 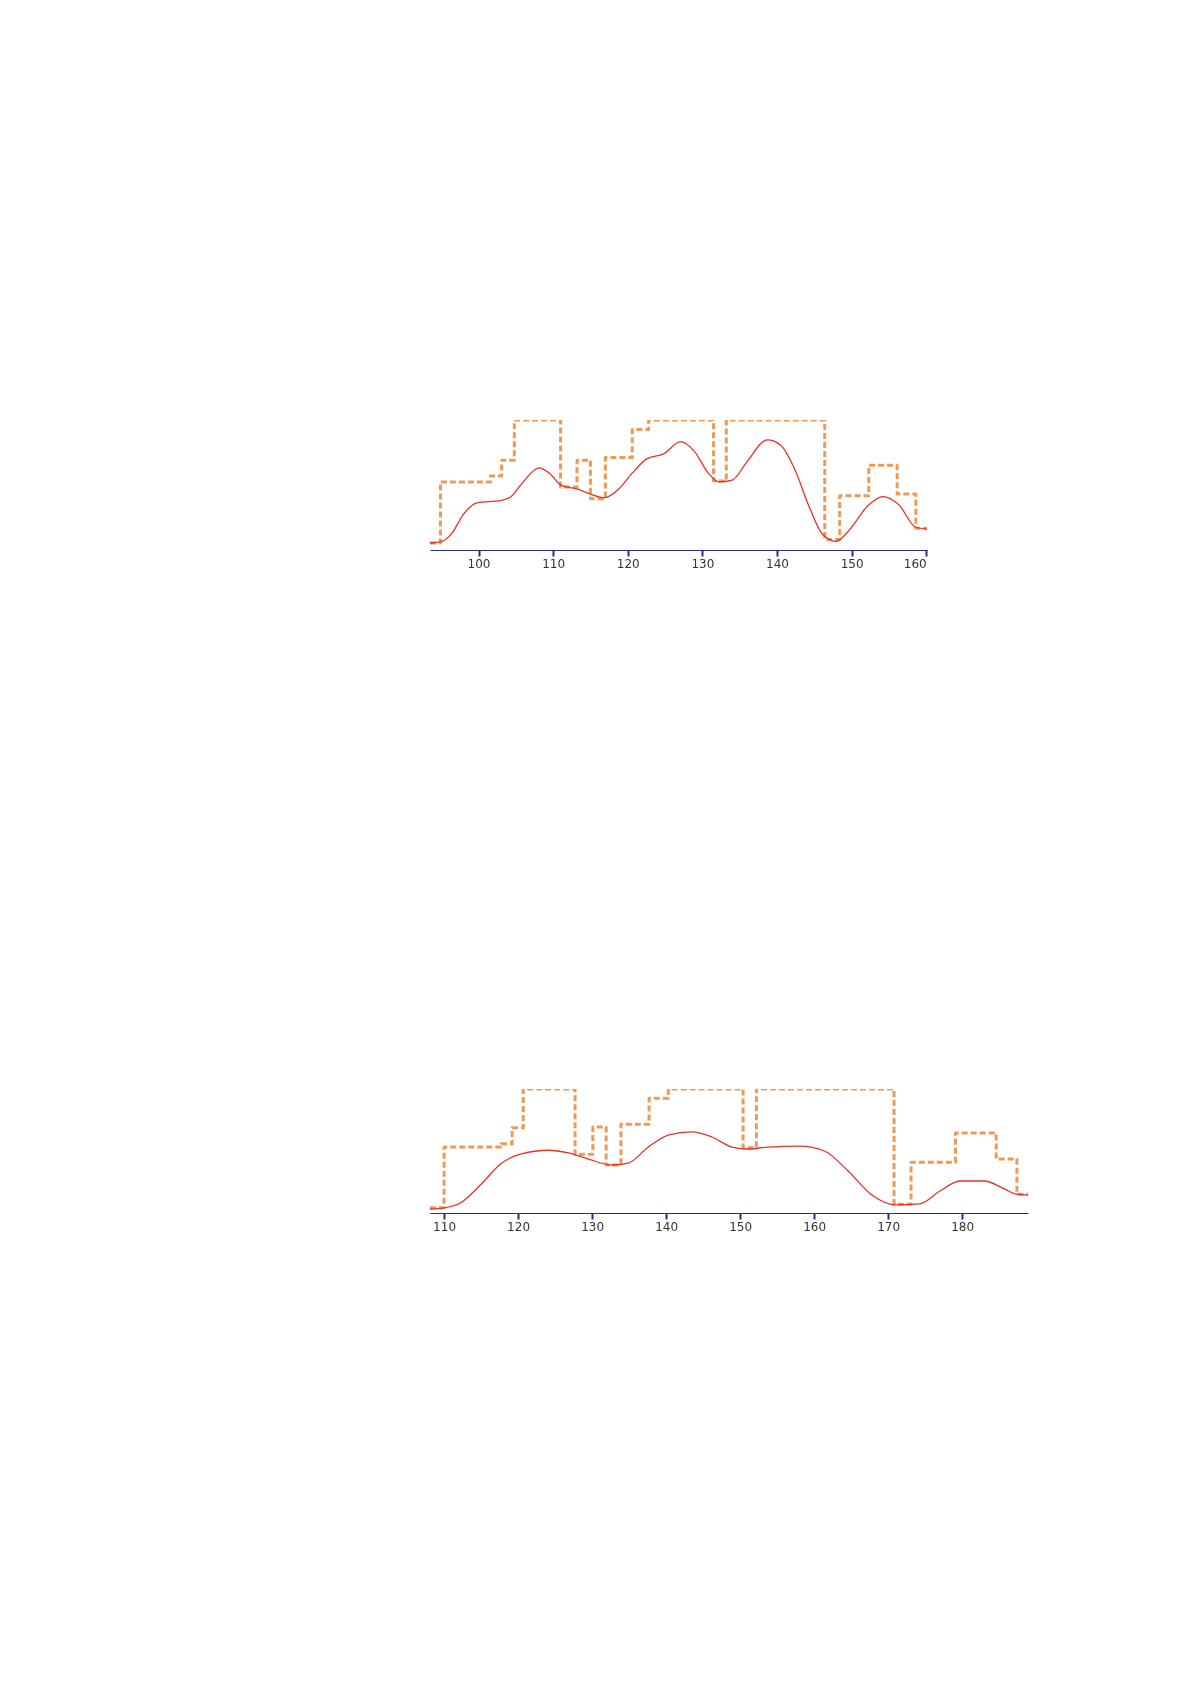 I want to click on x-tick-label: 170, so click(x=889, y=1226).